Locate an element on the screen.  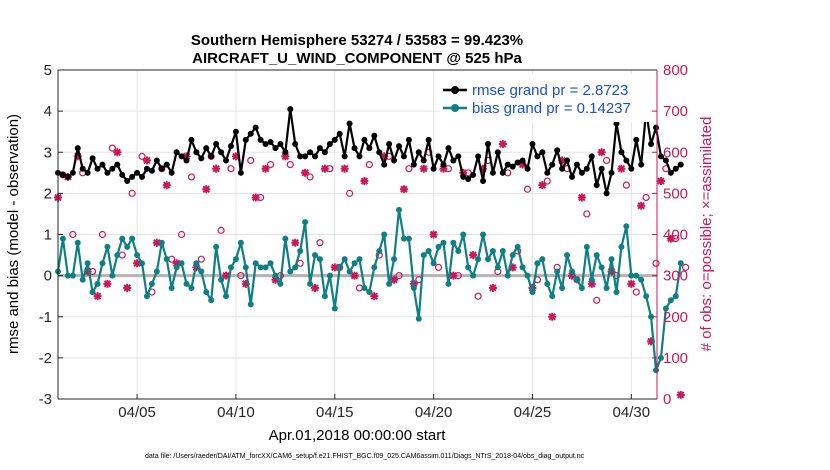
x-axis-label: Apr.01,2018 00:00:00 start is located at coordinates (358, 435).